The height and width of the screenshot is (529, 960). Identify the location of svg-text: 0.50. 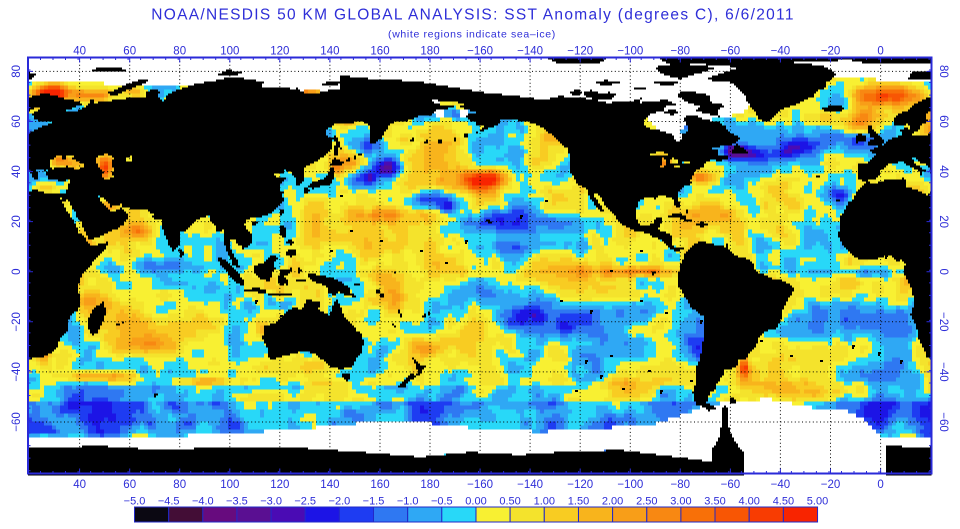
(509, 502).